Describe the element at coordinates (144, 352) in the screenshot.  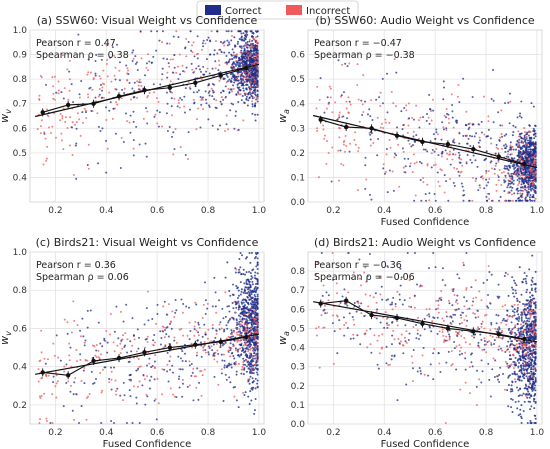
I see `binned-mean-marker` at that location.